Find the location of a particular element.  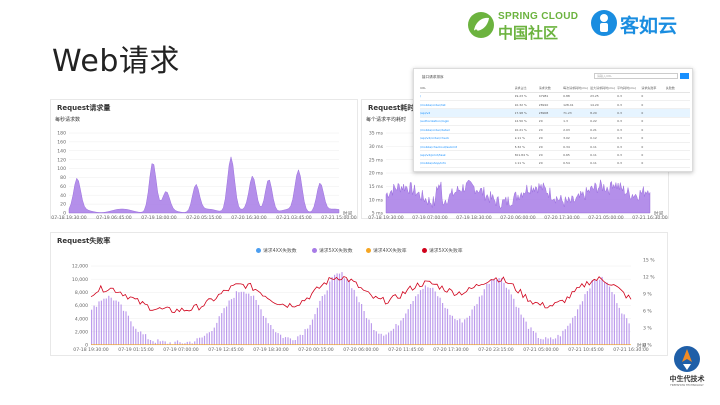

y-tick-label: 100 is located at coordinates (61, 169).